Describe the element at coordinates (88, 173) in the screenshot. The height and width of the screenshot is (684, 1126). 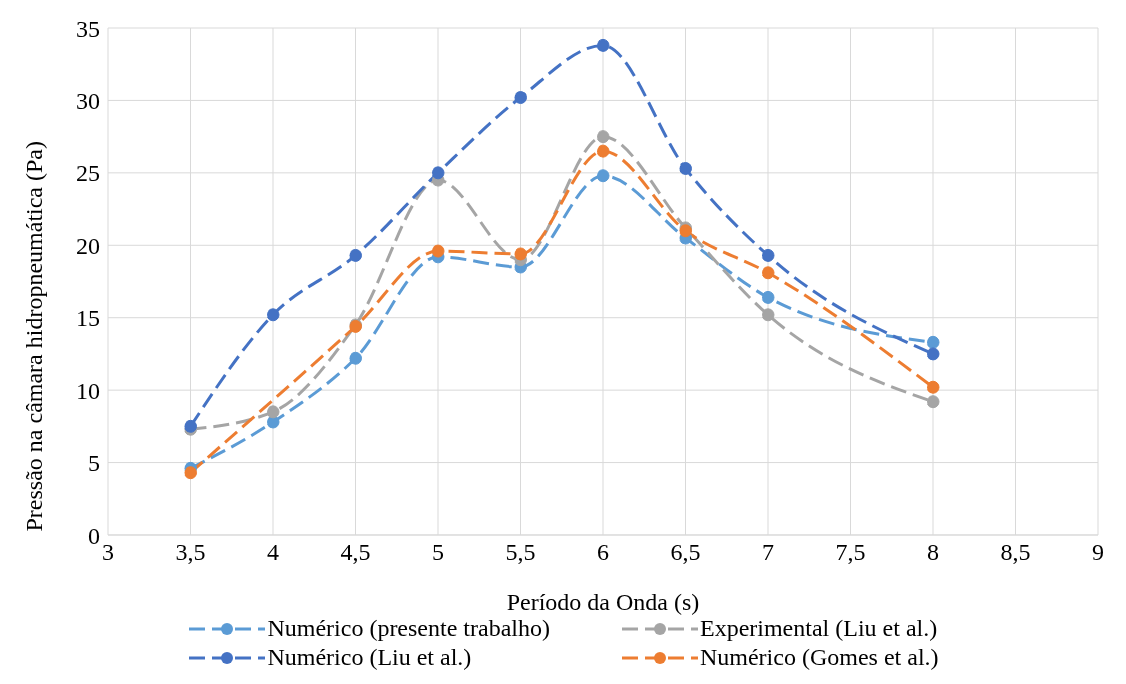
I see `y-tick-label: 25` at that location.